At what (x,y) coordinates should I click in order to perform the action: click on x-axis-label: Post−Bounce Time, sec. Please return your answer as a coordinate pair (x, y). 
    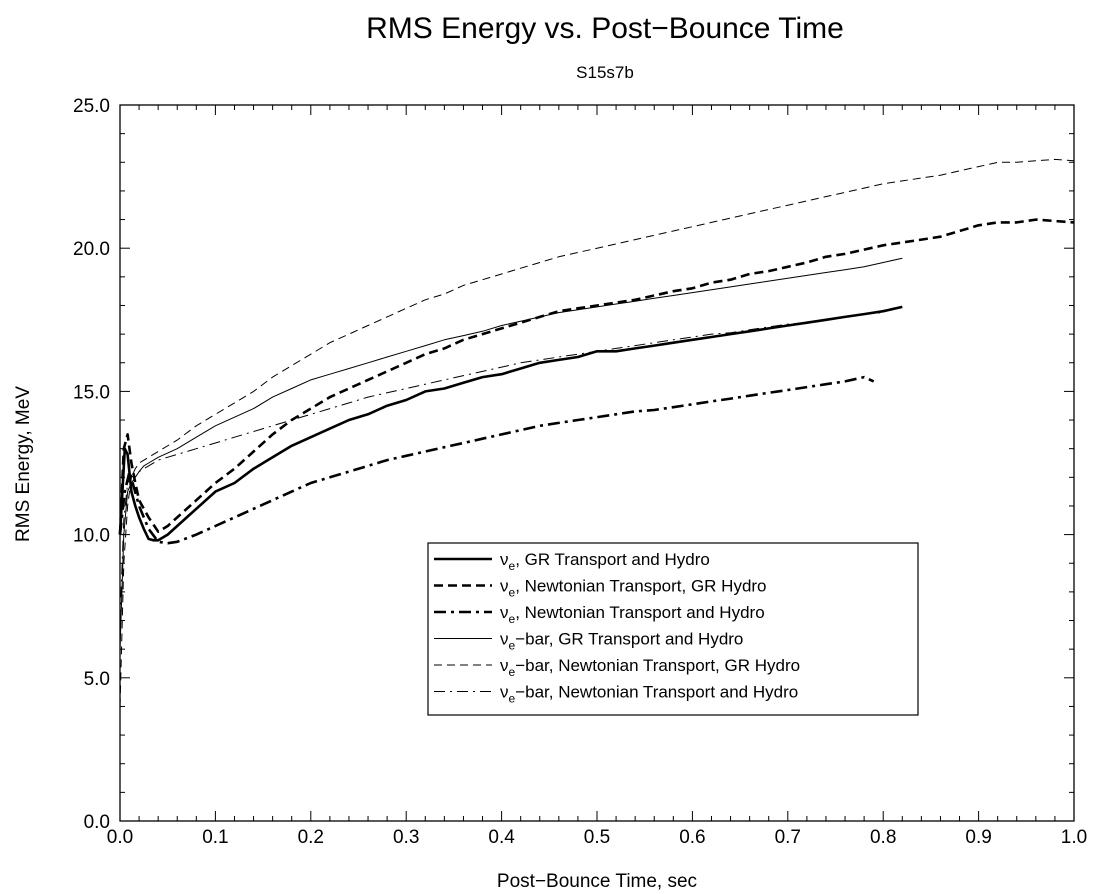
    Looking at the image, I should click on (597, 881).